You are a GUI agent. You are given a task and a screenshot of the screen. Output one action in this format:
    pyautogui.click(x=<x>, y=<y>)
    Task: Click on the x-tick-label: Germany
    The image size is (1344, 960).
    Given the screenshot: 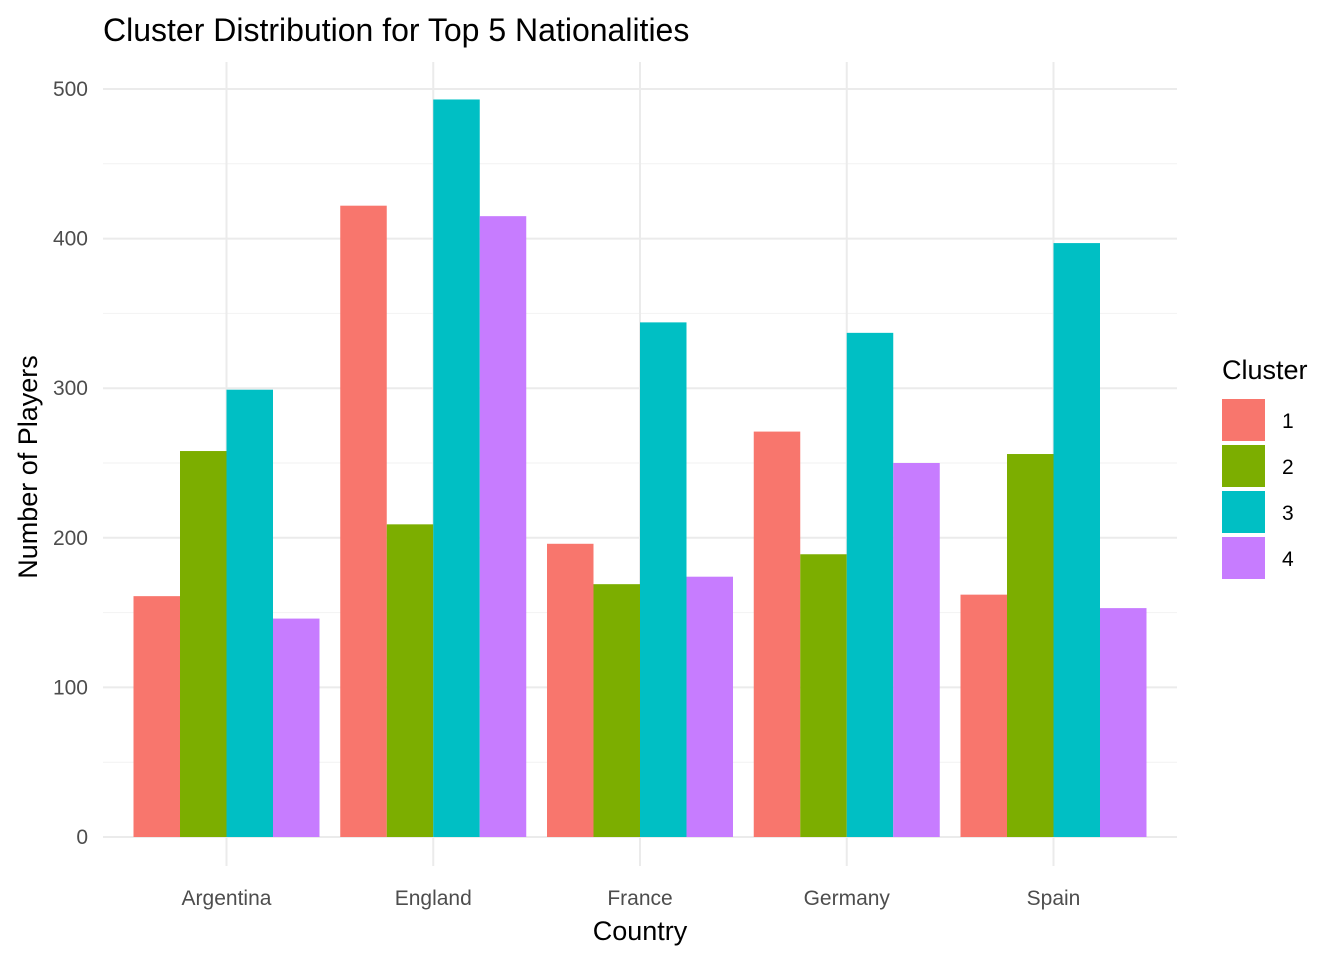 What is the action you would take?
    pyautogui.click(x=847, y=898)
    